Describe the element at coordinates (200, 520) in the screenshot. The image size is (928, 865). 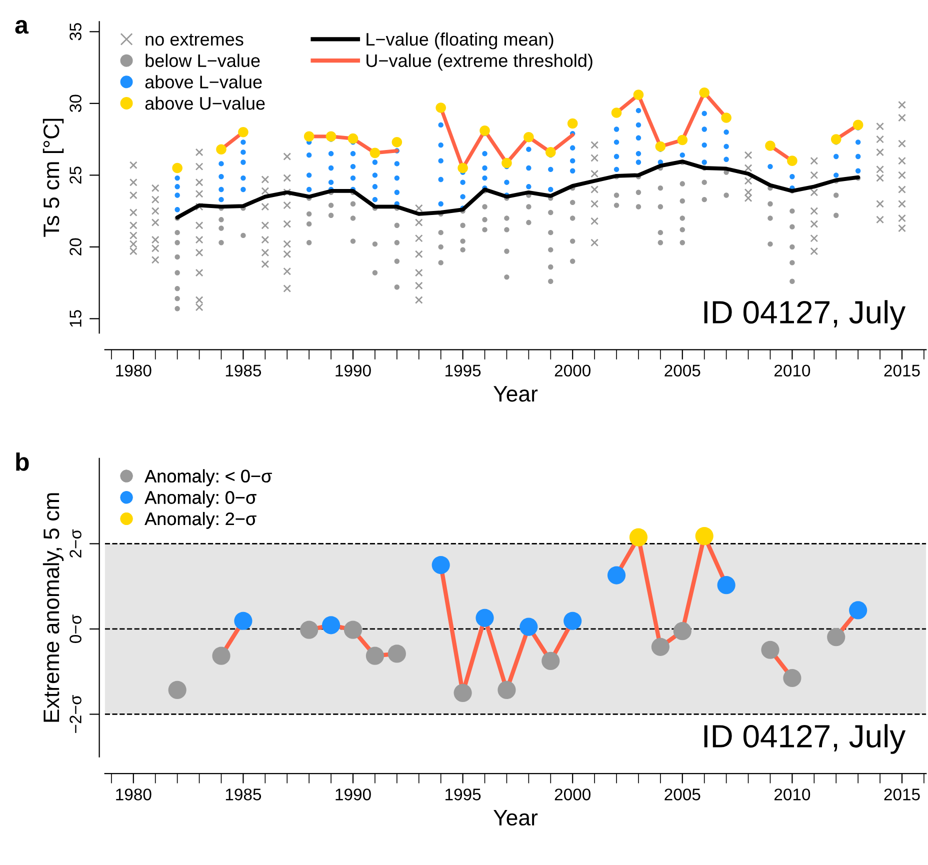
I see `legend-label: Anomaly: 2−σ` at that location.